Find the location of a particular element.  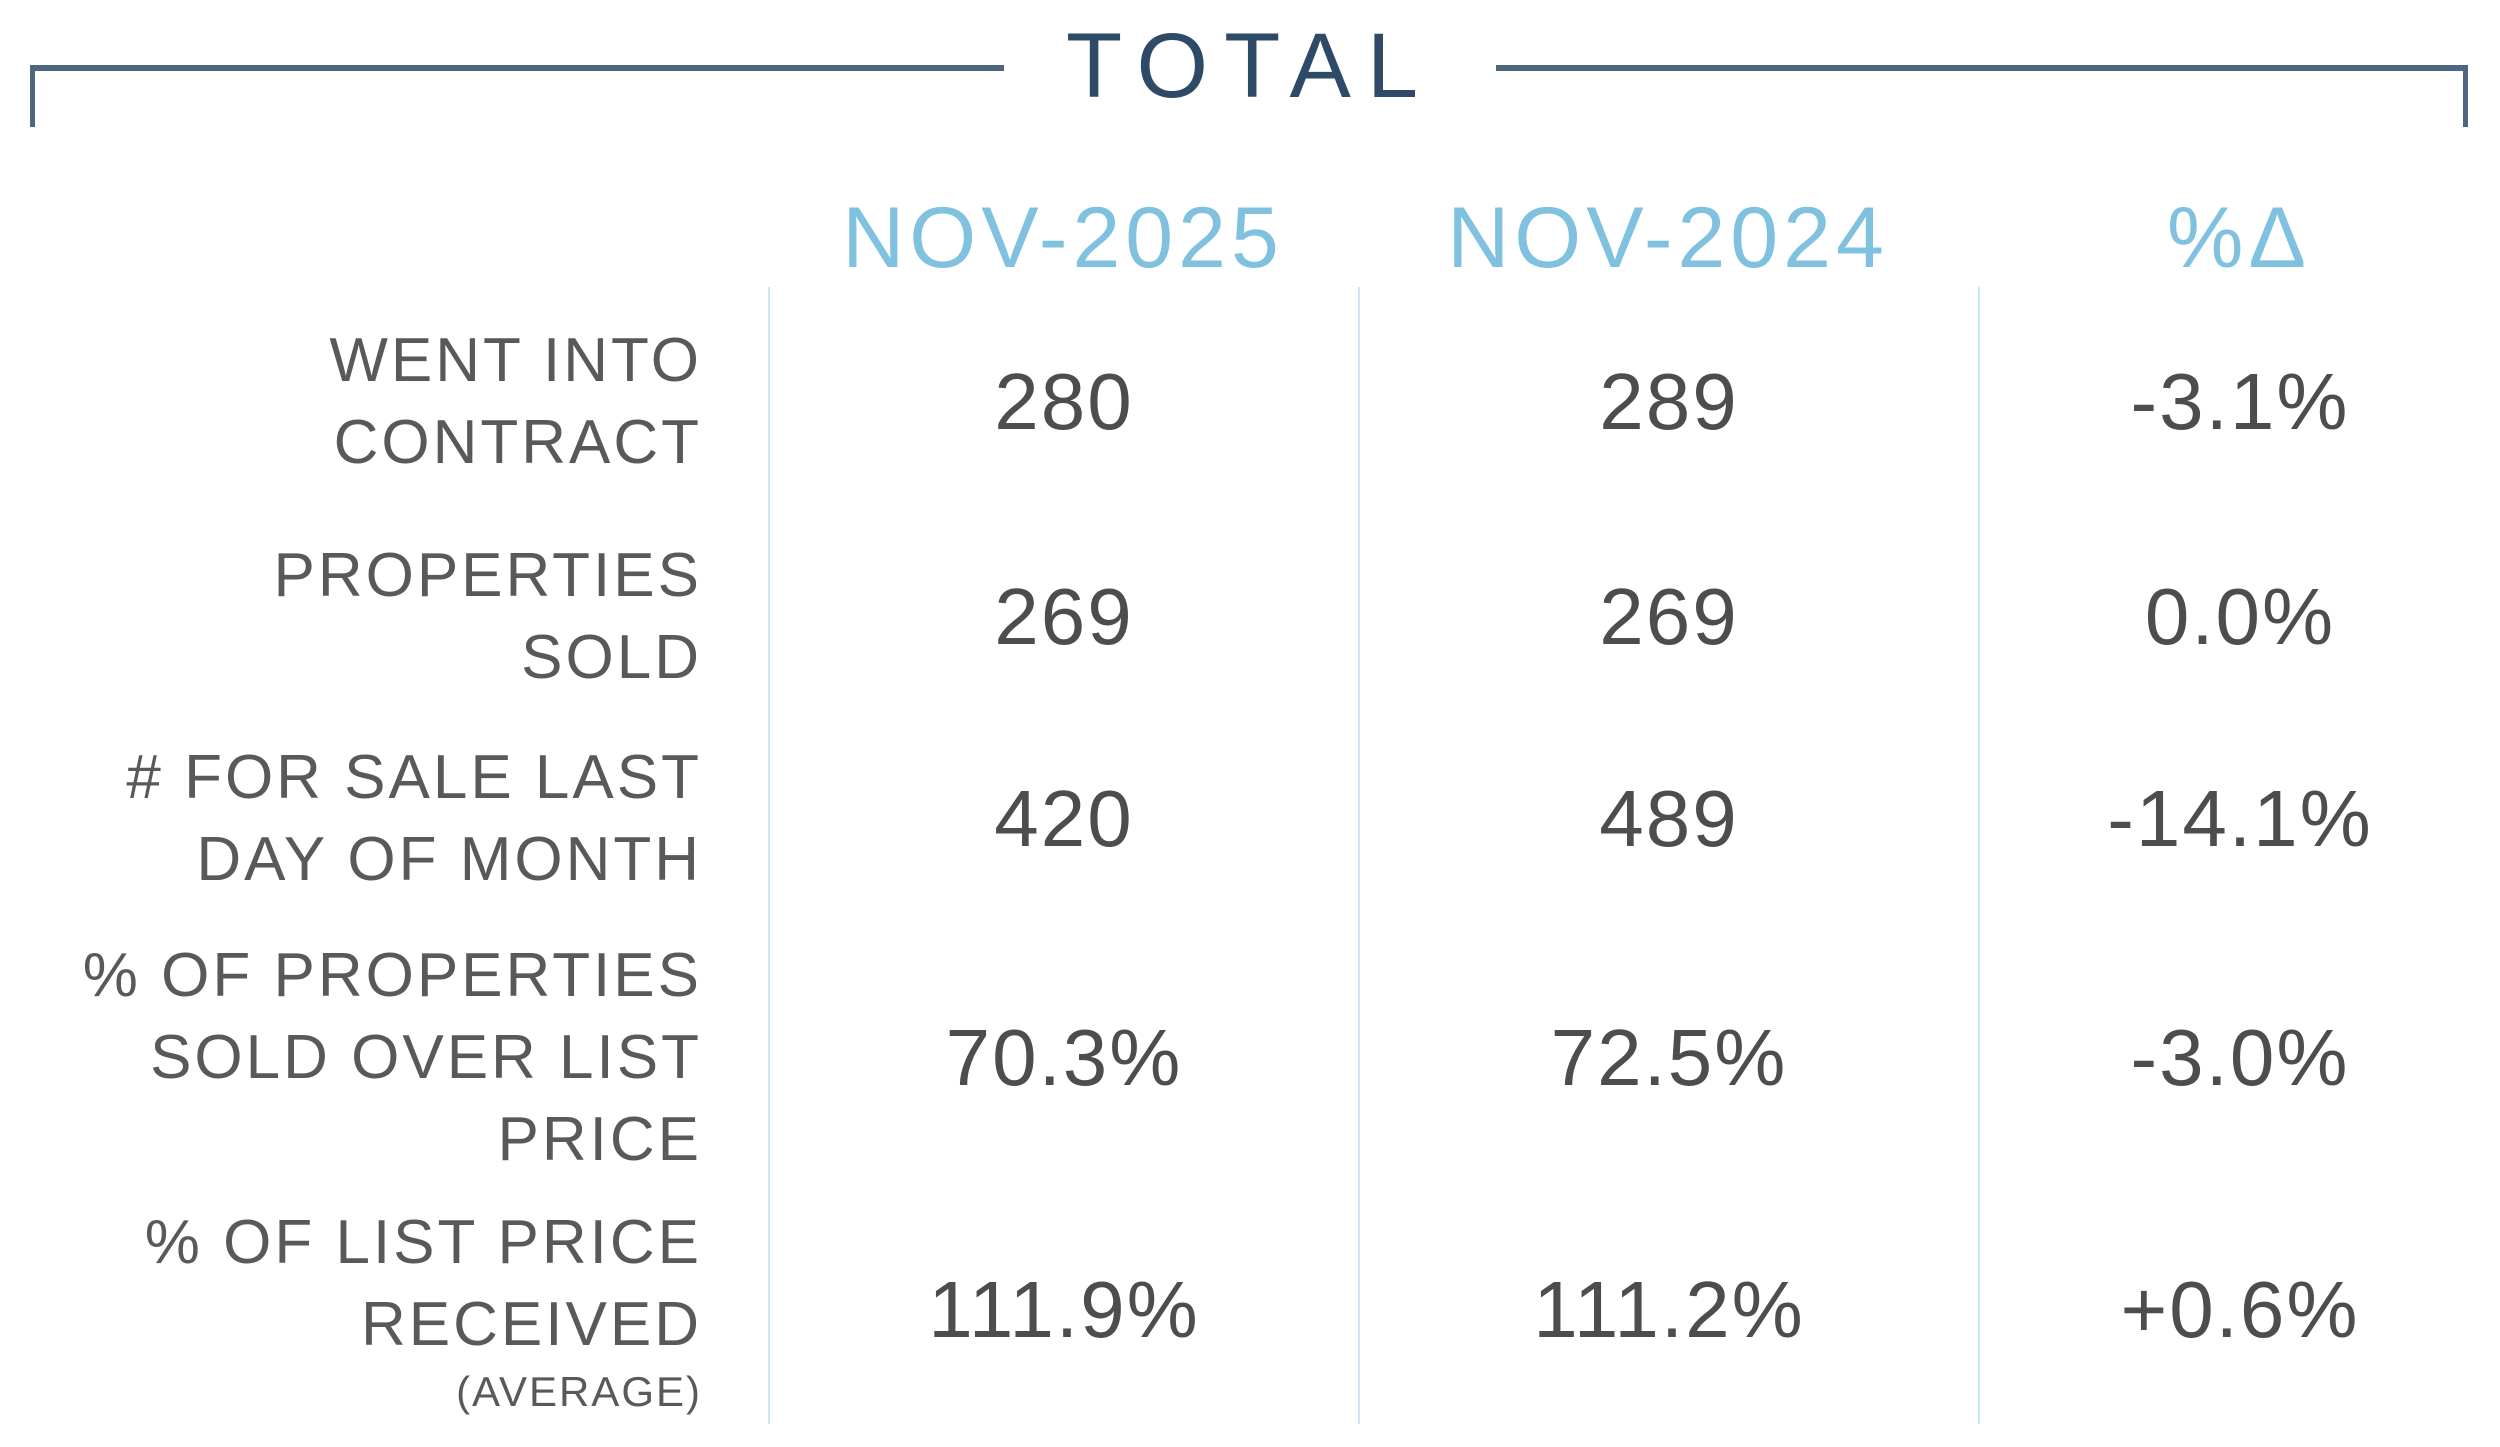

row-label-line: % OF PROPERTIES is located at coordinates (392, 975).